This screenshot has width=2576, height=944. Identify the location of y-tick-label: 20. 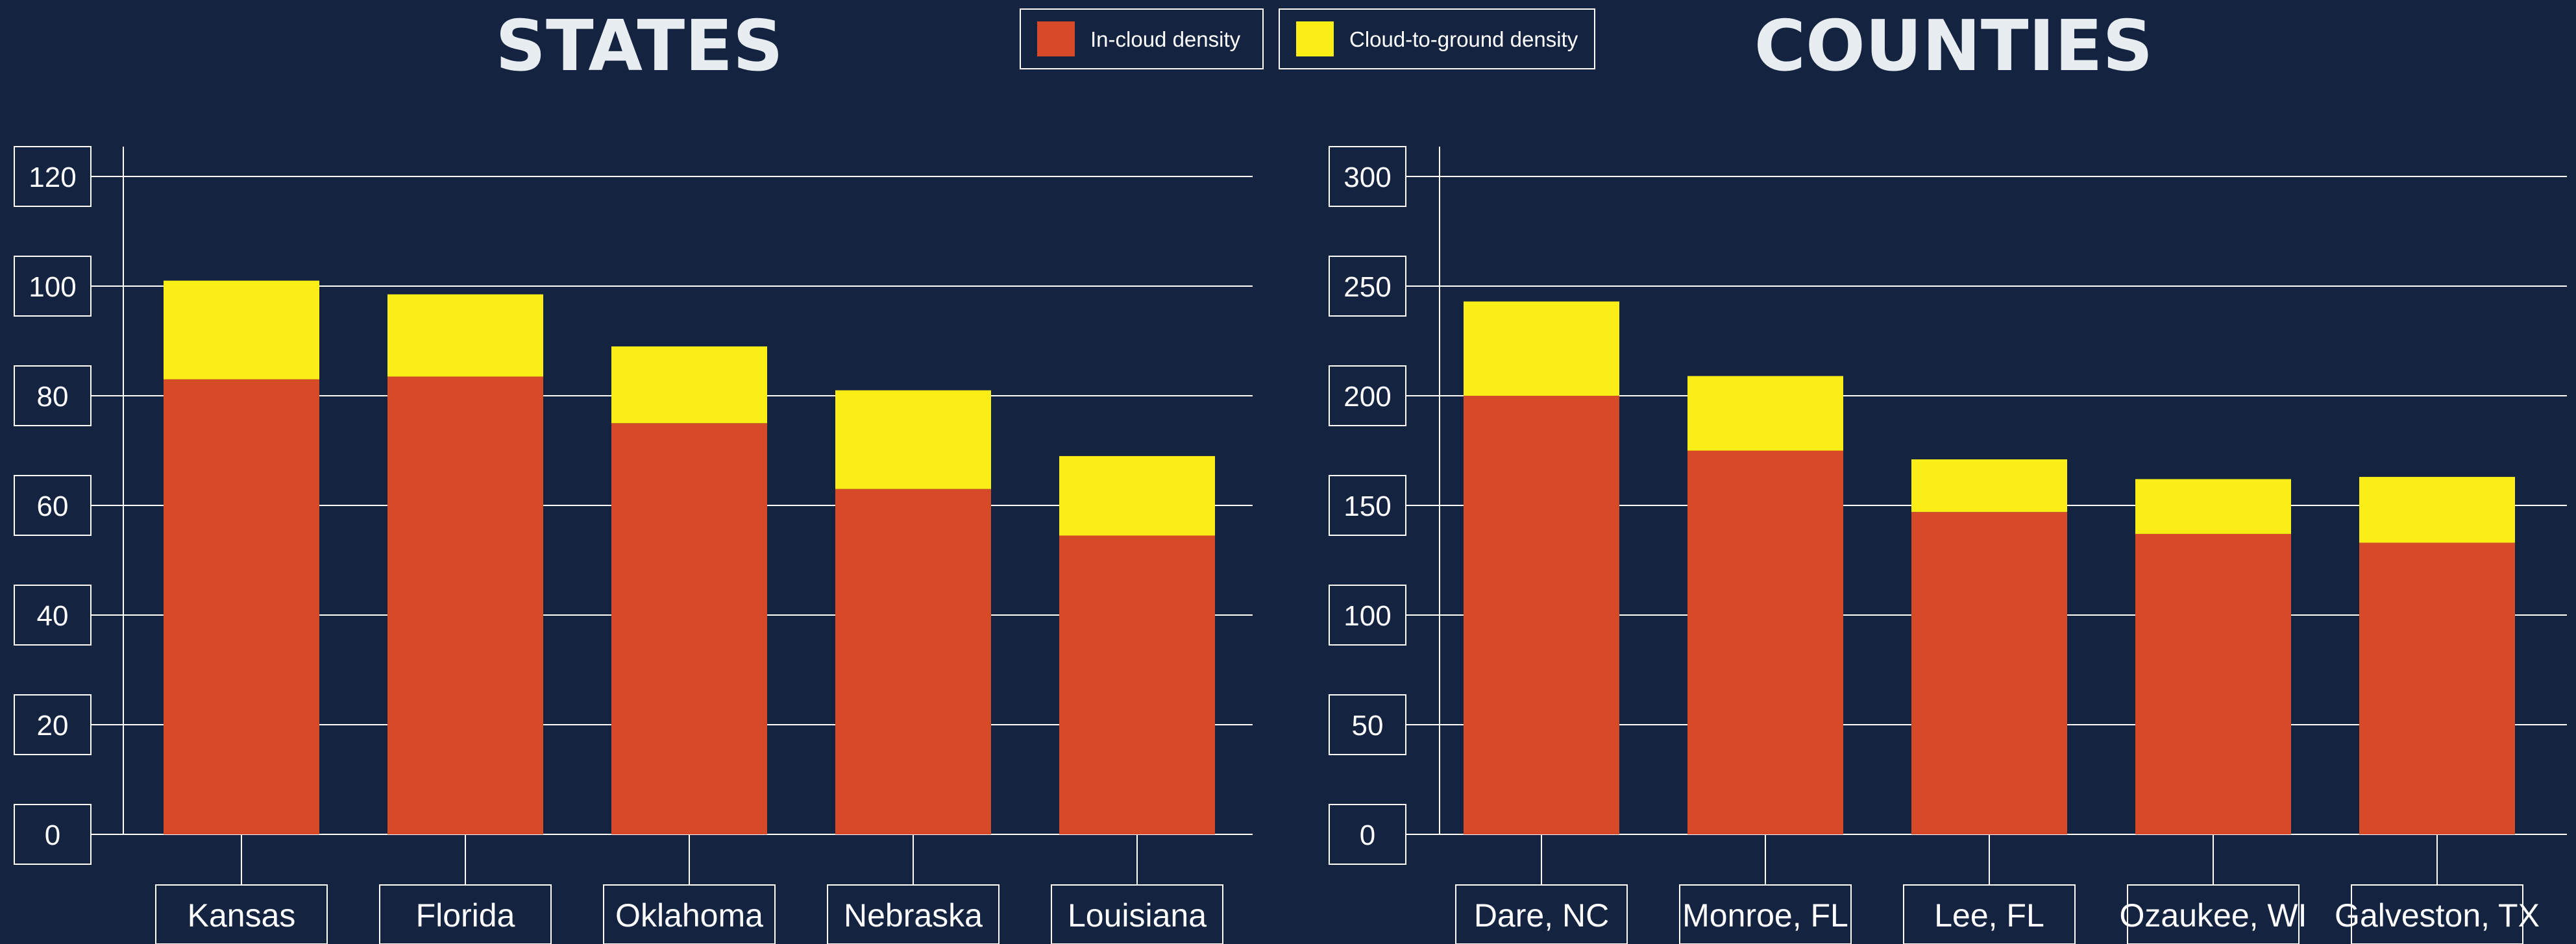
(53, 726).